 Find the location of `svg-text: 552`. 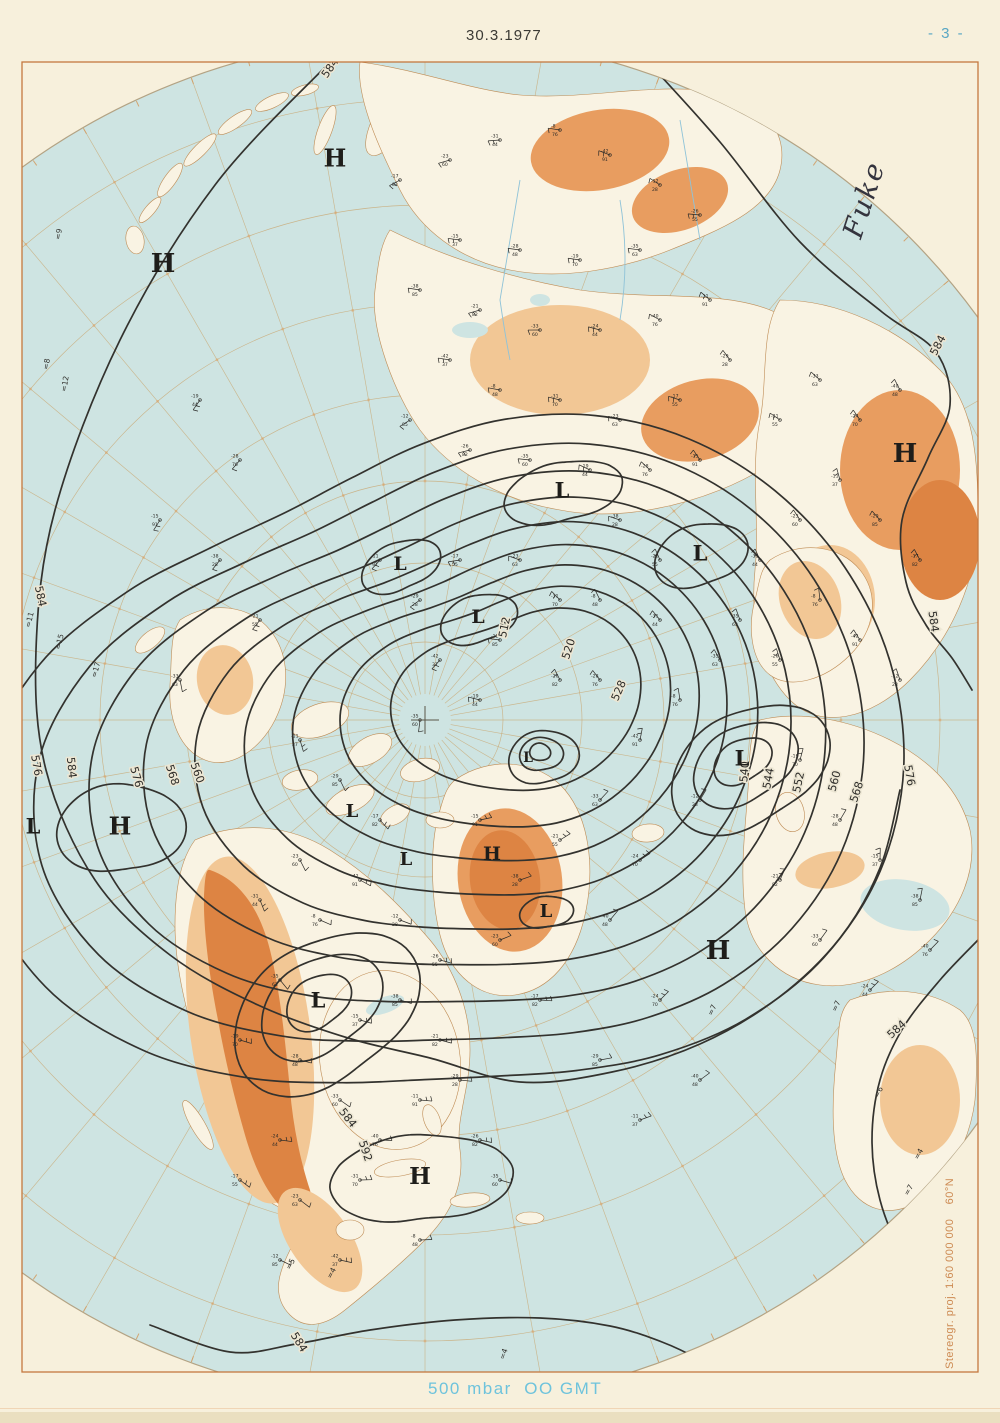

svg-text: 552 is located at coordinates (798, 782).